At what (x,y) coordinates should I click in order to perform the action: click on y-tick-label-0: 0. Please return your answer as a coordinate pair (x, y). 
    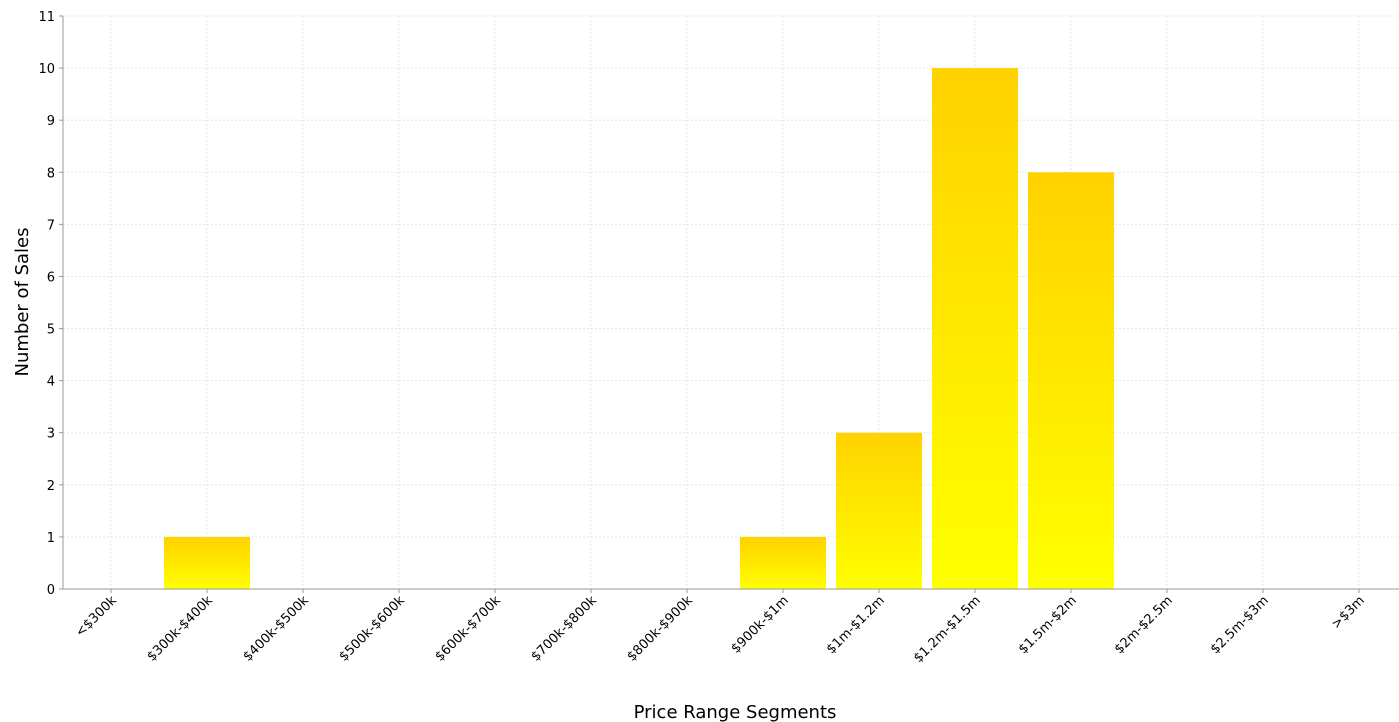
    Looking at the image, I should click on (51, 590).